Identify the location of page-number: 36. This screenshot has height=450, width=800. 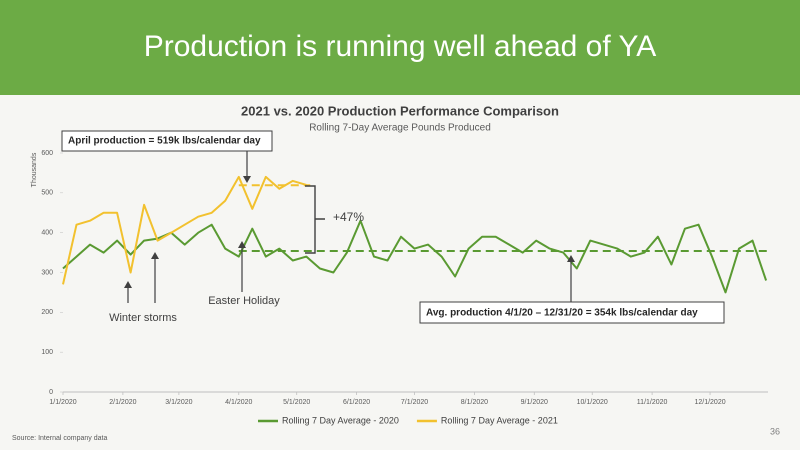
(775, 431).